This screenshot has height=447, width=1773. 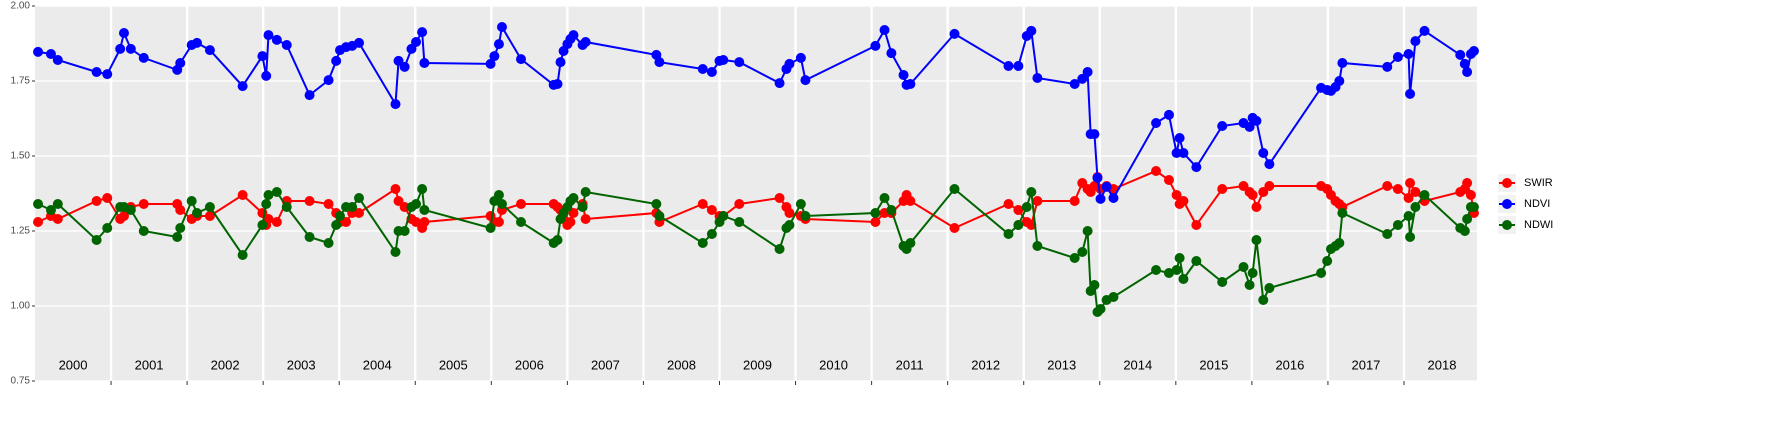 I want to click on y-tick-label: 1.25, so click(x=21, y=231).